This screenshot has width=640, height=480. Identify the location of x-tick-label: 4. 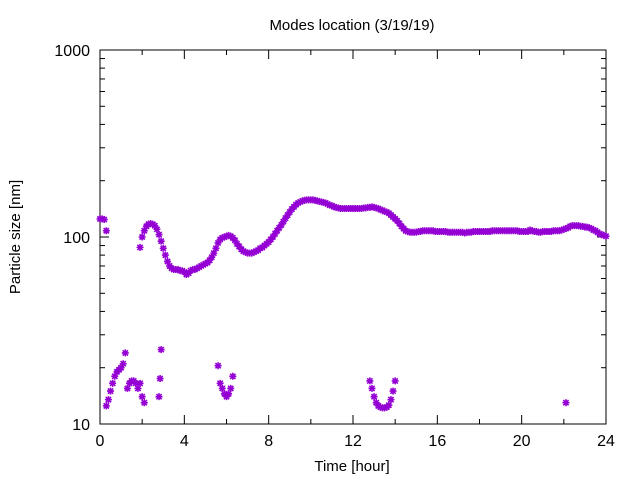
(184, 441).